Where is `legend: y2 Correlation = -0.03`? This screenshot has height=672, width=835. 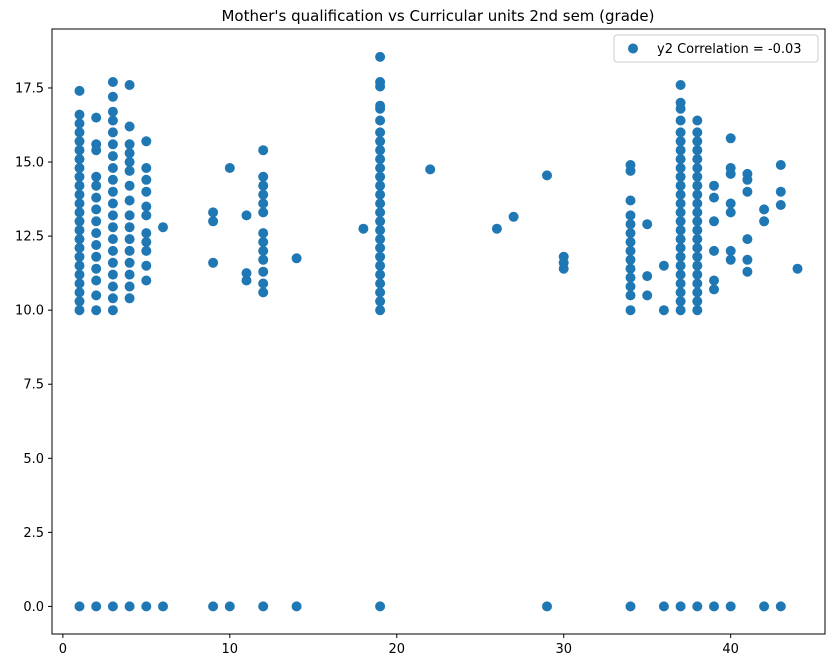
legend: y2 Correlation = -0.03 is located at coordinates (716, 48).